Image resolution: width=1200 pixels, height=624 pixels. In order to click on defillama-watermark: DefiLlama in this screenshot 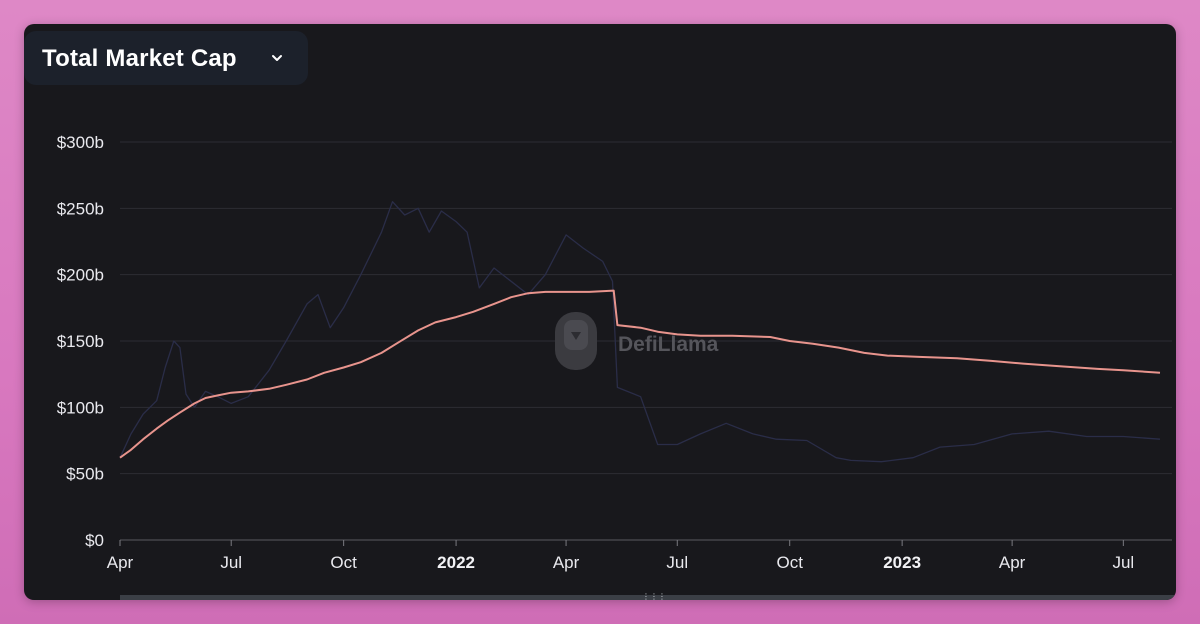, I will do `click(637, 341)`.